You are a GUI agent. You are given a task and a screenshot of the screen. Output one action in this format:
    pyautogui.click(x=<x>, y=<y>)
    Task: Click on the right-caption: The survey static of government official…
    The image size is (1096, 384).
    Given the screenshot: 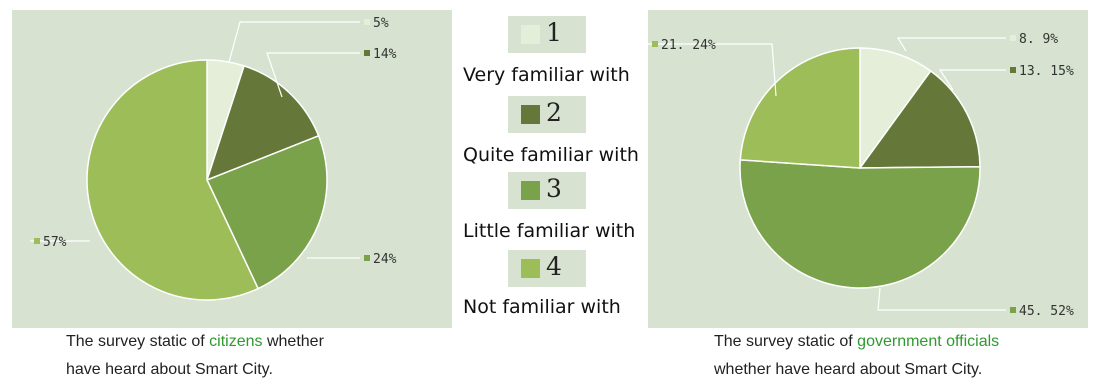 What is the action you would take?
    pyautogui.click(x=856, y=356)
    